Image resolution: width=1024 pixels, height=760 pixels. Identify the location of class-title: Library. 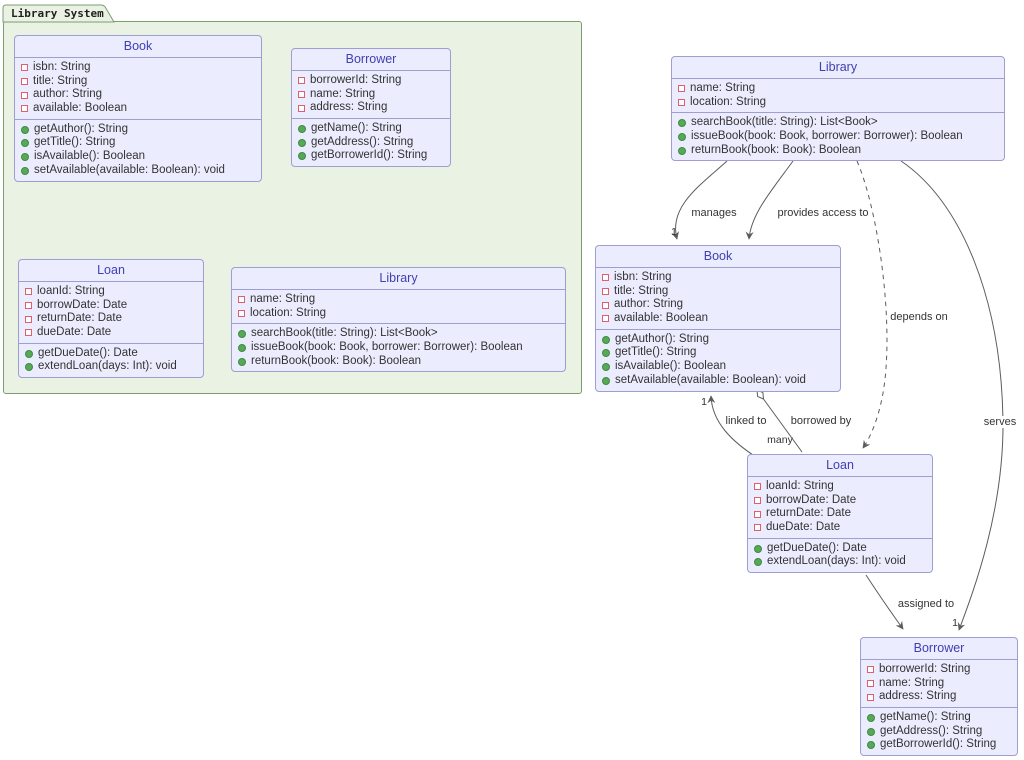
(398, 279).